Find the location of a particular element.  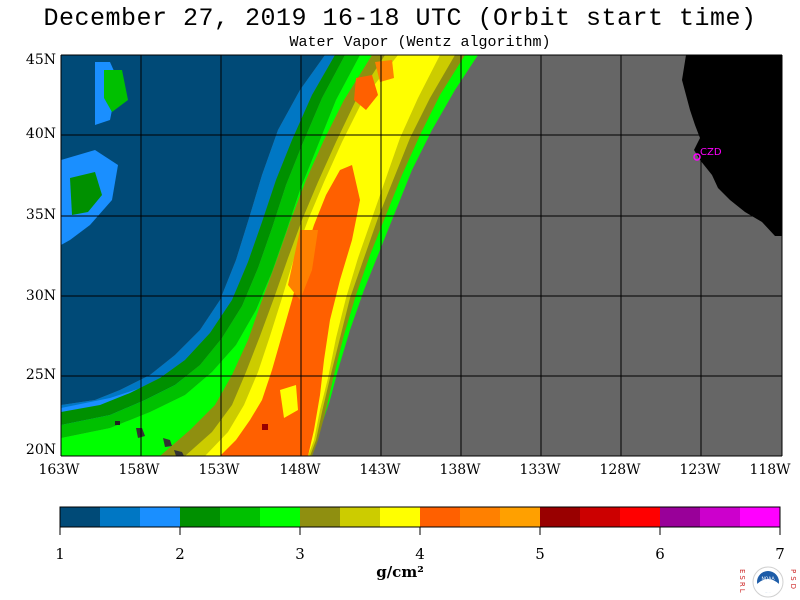

lat-label: 30N is located at coordinates (40, 296).